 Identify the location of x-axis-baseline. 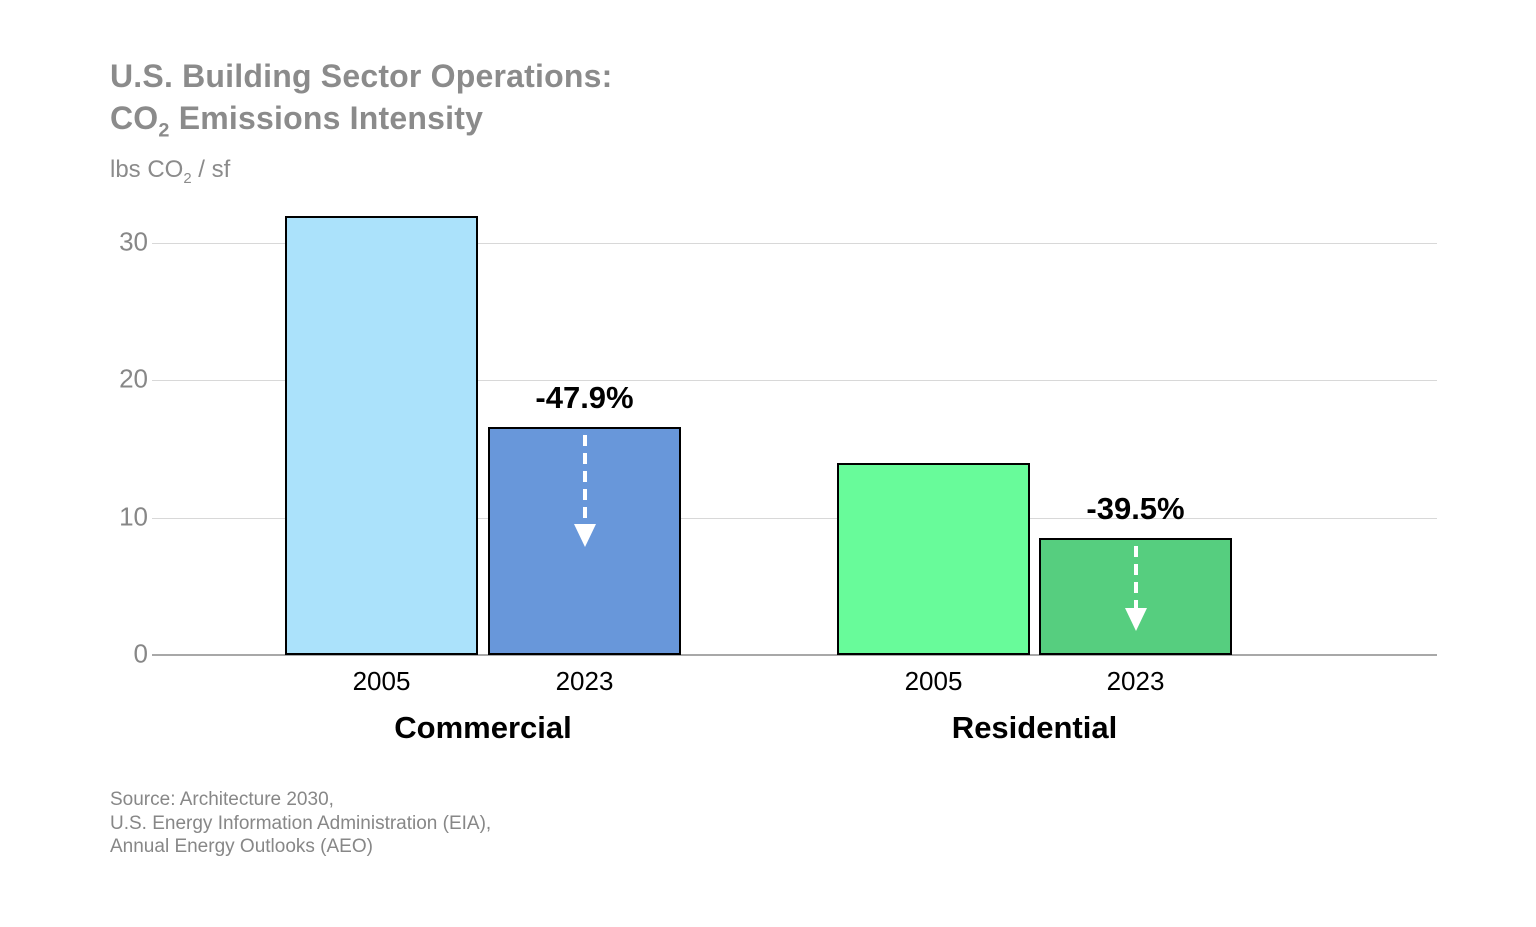
(794, 655).